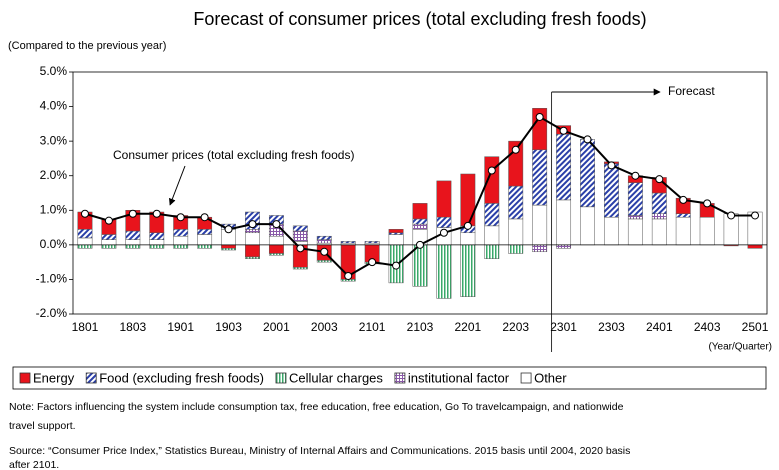 Image resolution: width=779 pixels, height=470 pixels. I want to click on y-tick-label: 5.0%, so click(54, 71).